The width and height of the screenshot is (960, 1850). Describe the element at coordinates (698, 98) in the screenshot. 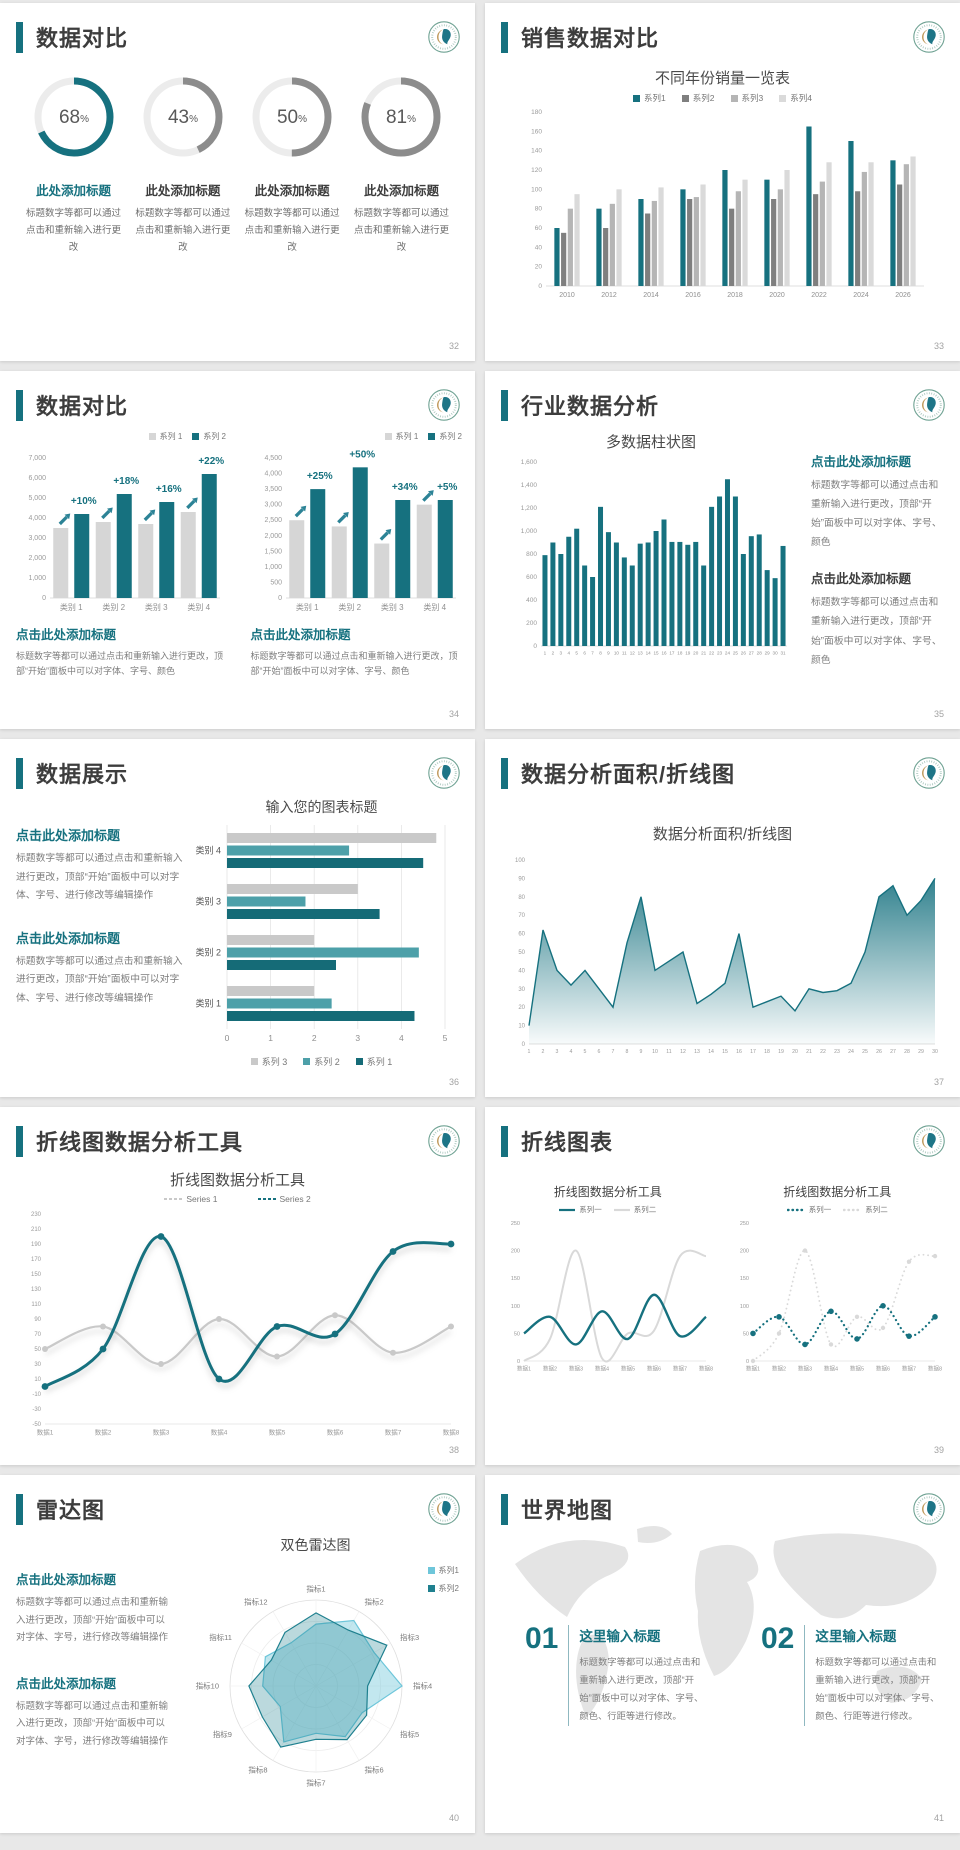

I see `legend-item: 系列2` at that location.